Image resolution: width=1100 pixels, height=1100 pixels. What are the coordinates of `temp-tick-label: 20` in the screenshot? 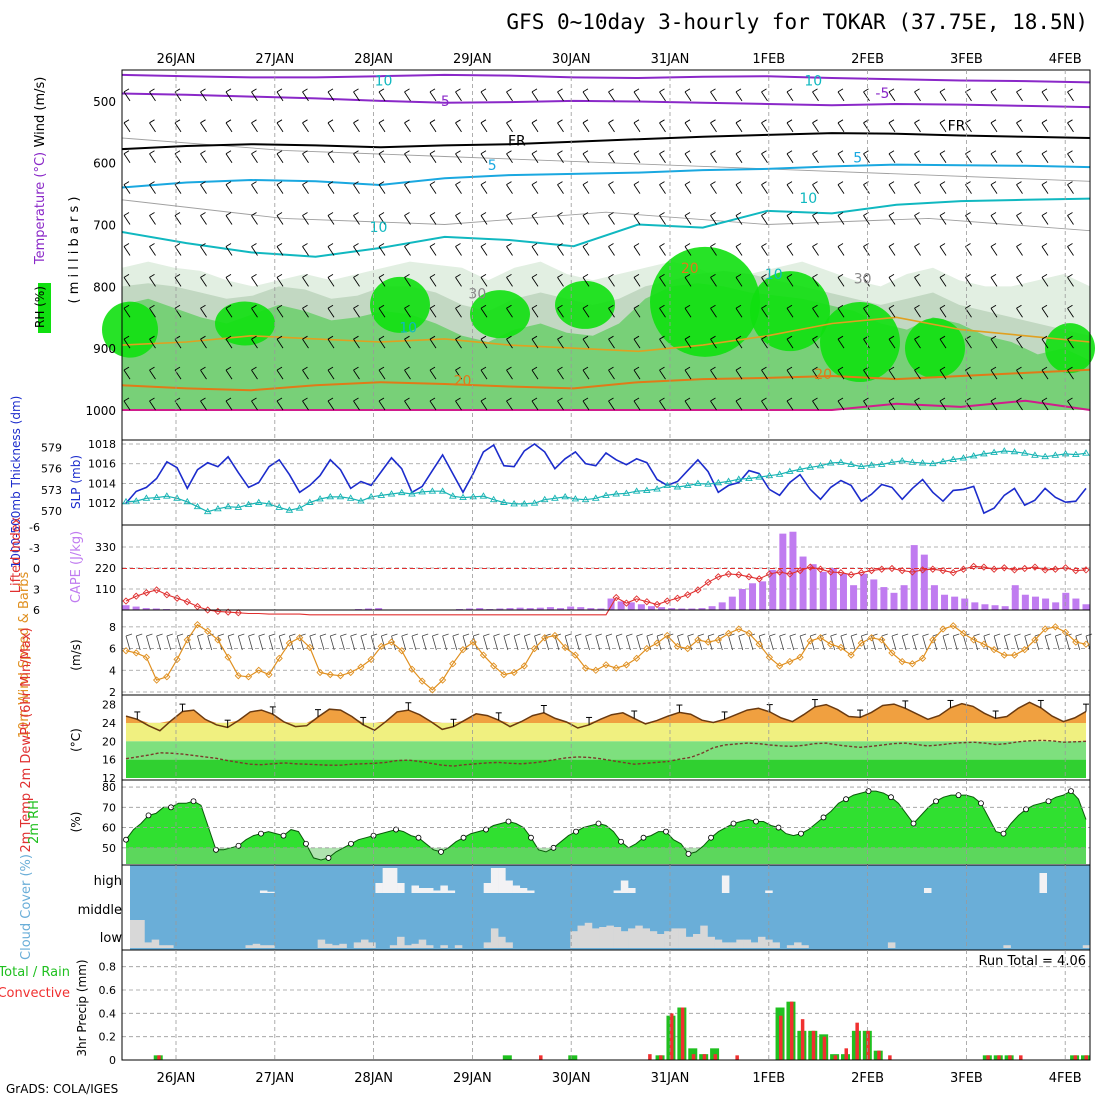 It's located at (109, 741).